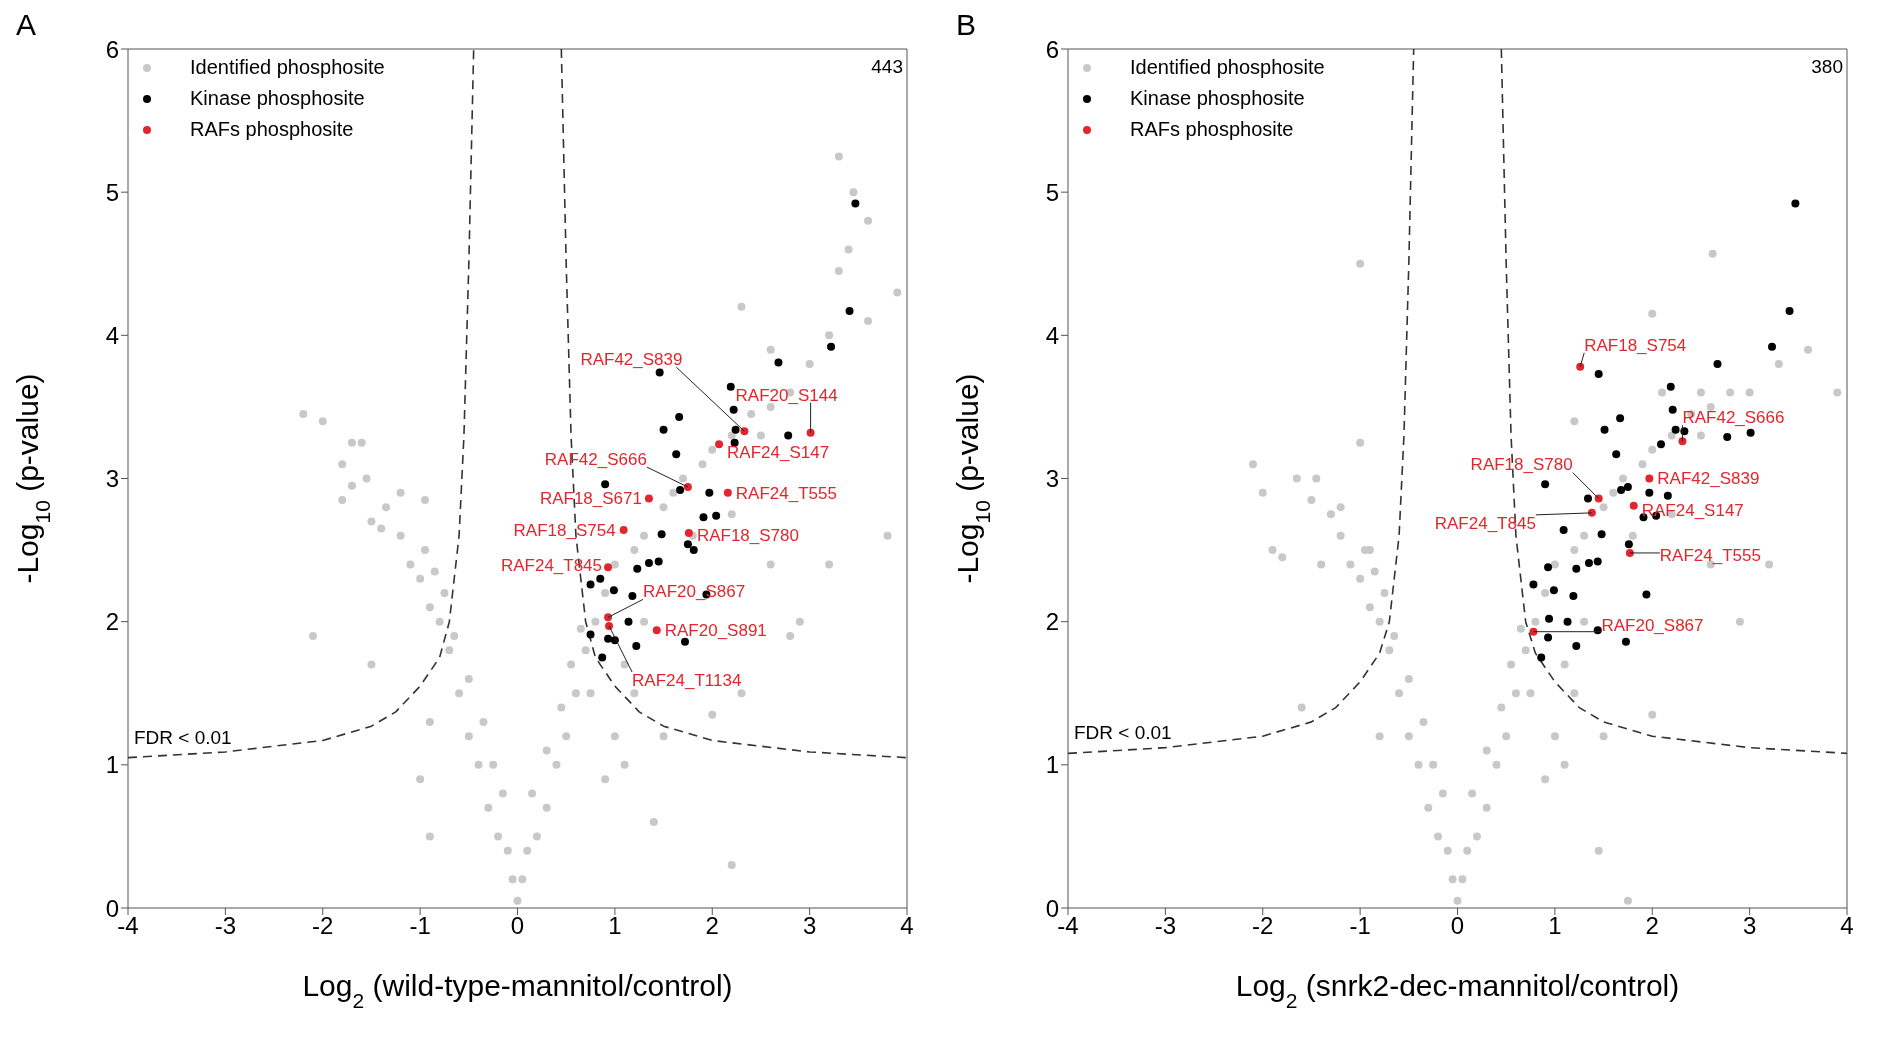 This screenshot has width=1896, height=1049. I want to click on x-tick-label: 3, so click(1749, 926).